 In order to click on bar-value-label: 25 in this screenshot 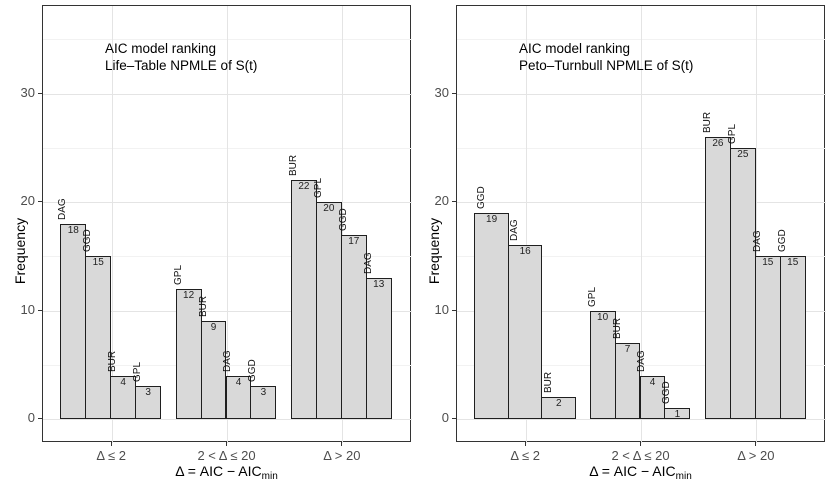, I will do `click(743, 154)`.